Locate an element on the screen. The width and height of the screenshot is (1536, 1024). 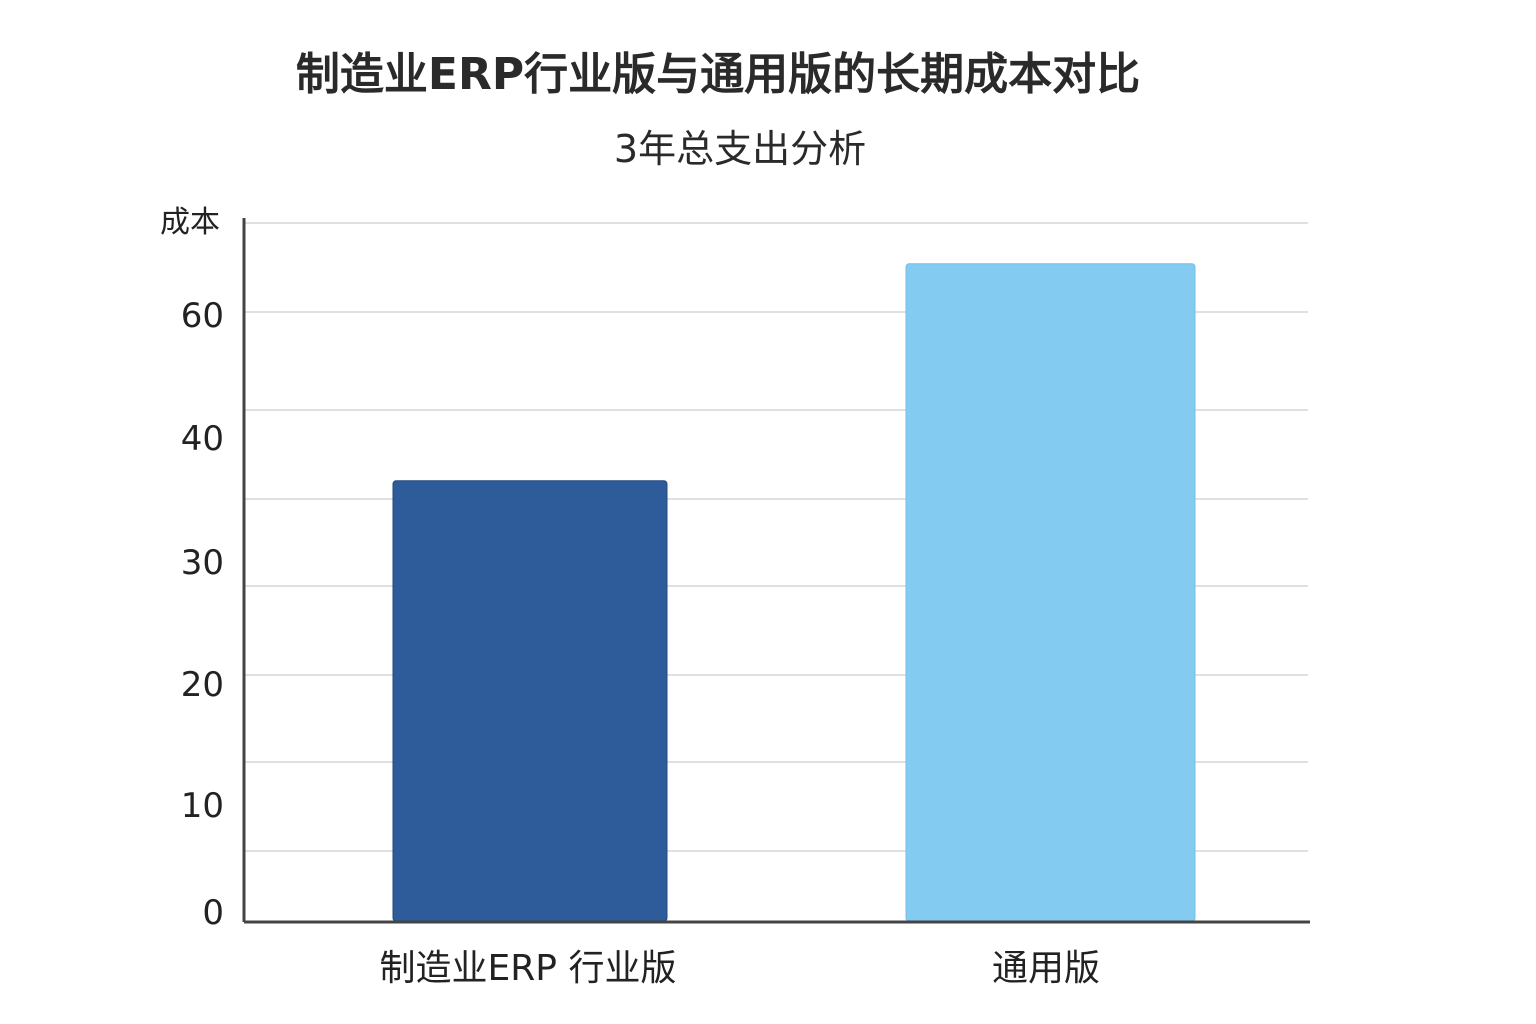
x-category-label: 制造业ERP 行业版 is located at coordinates (528, 968).